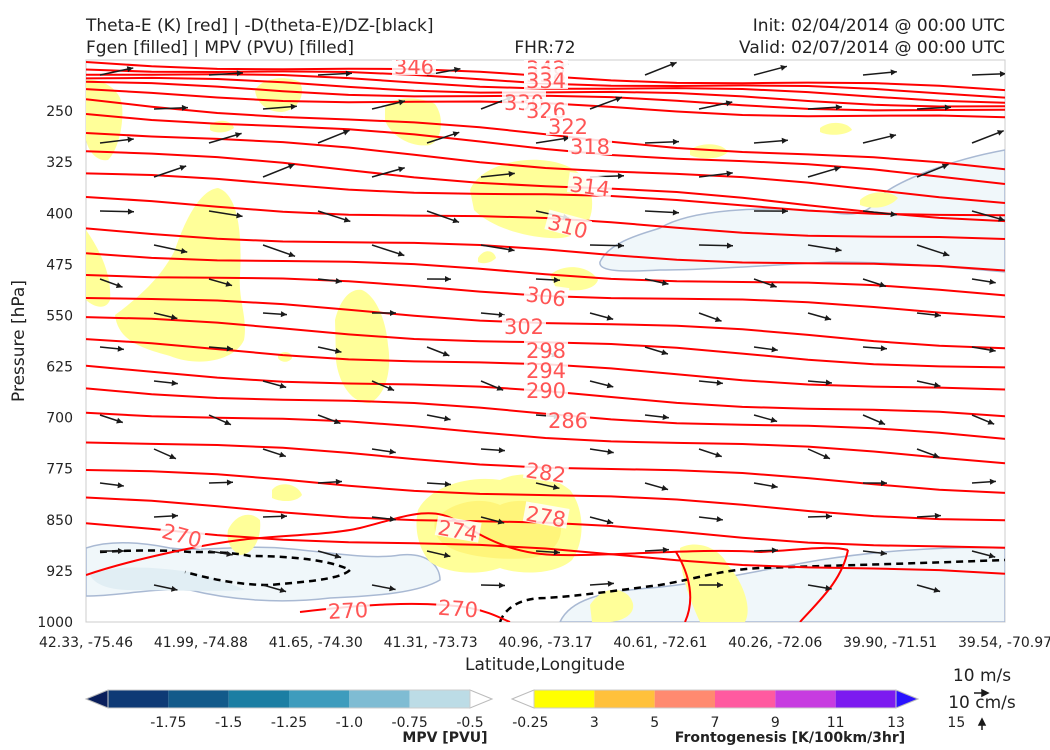 The height and width of the screenshot is (750, 1050). What do you see at coordinates (790, 738) in the screenshot?
I see `colorbar-fgen-title: Frontogenesis [K/100km/3hr]` at bounding box center [790, 738].